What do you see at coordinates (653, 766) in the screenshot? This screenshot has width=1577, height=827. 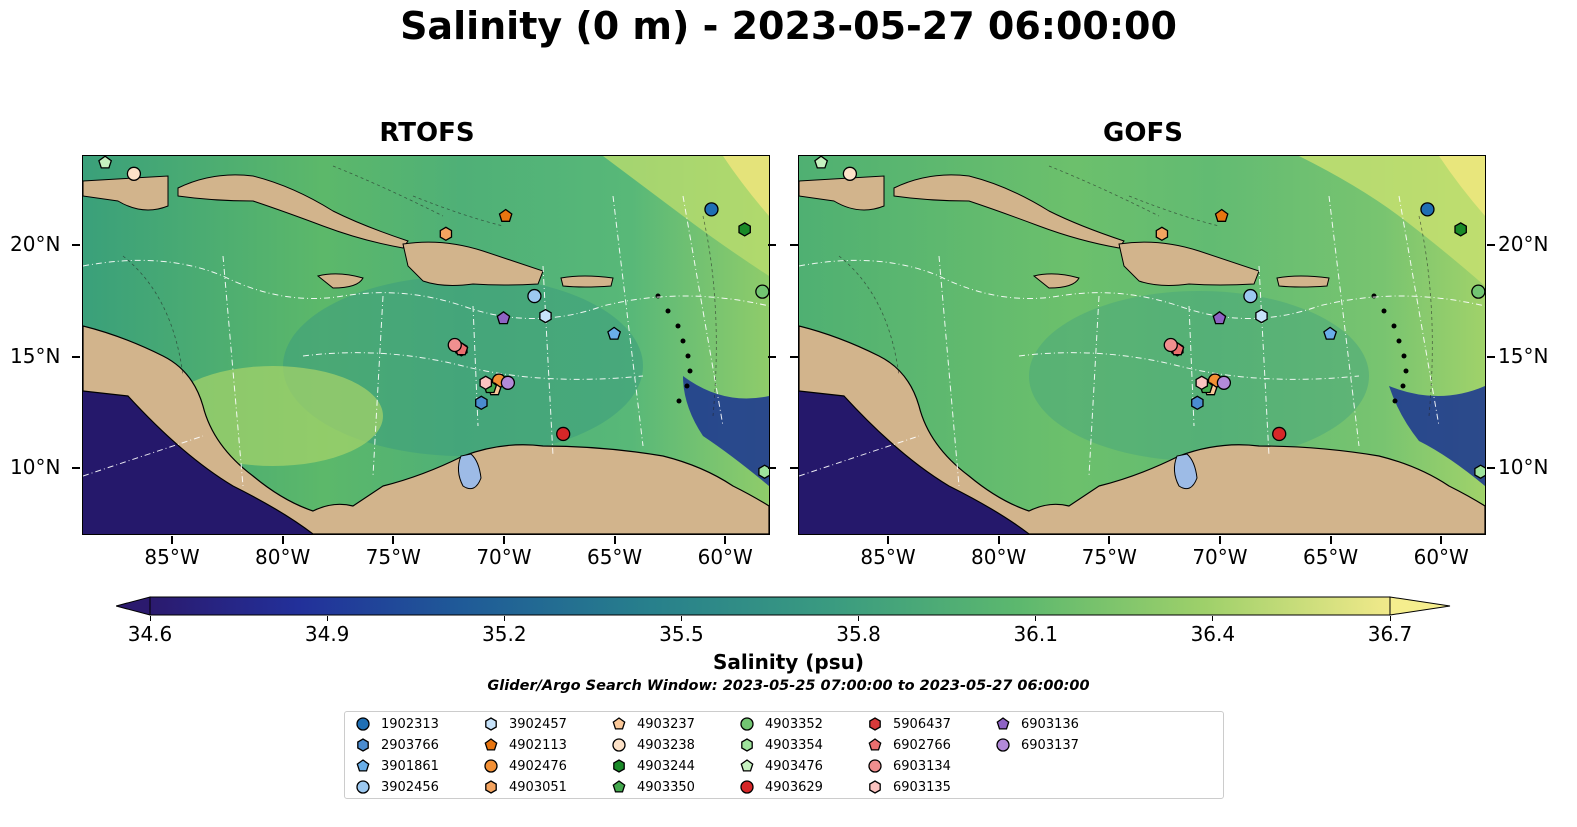 I see `legend-item: 4903244` at bounding box center [653, 766].